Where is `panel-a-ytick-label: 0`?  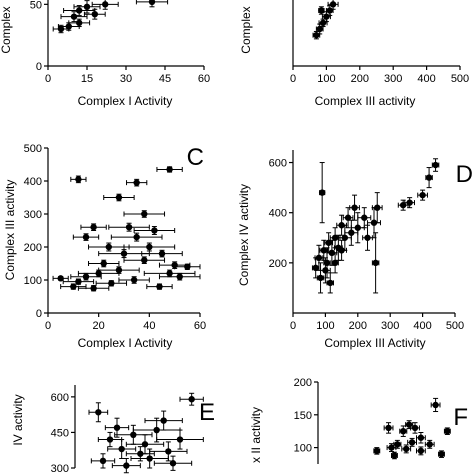 panel-a-ytick-label: 0 is located at coordinates (39, 67).